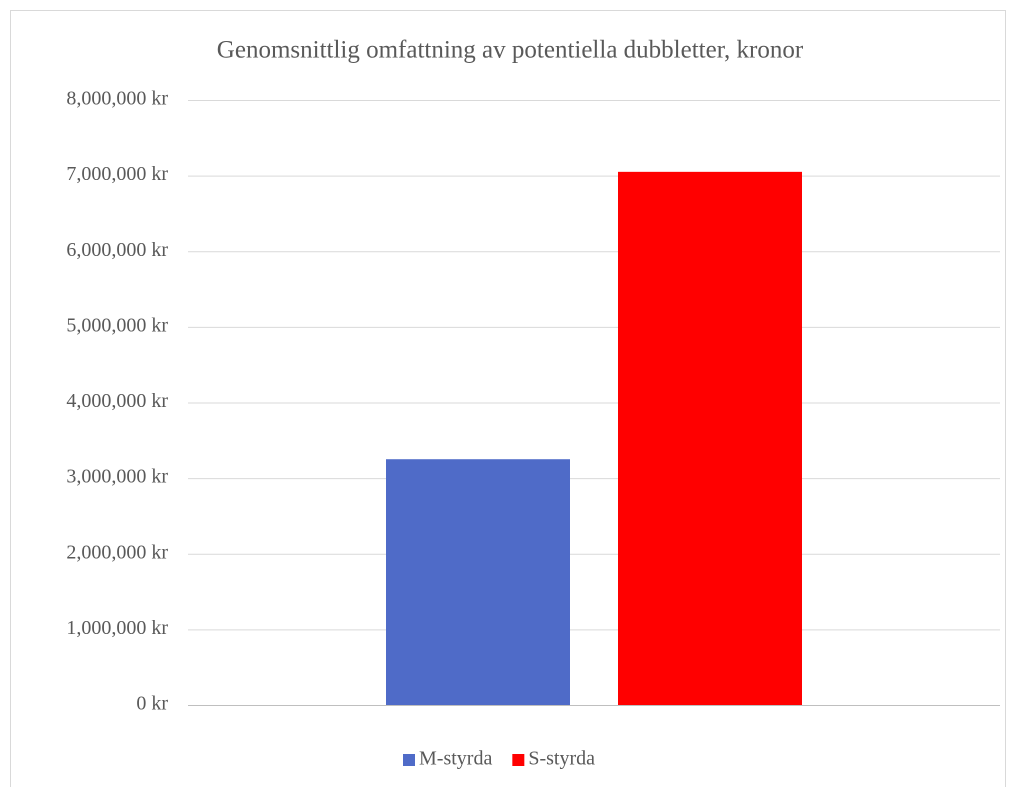  I want to click on y-tick-label: 7,000,000 kr, so click(117, 174).